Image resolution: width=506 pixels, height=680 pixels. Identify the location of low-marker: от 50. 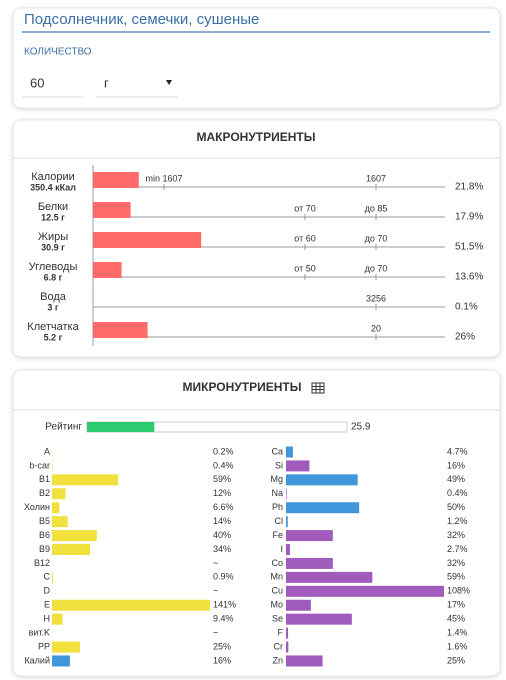
(304, 268).